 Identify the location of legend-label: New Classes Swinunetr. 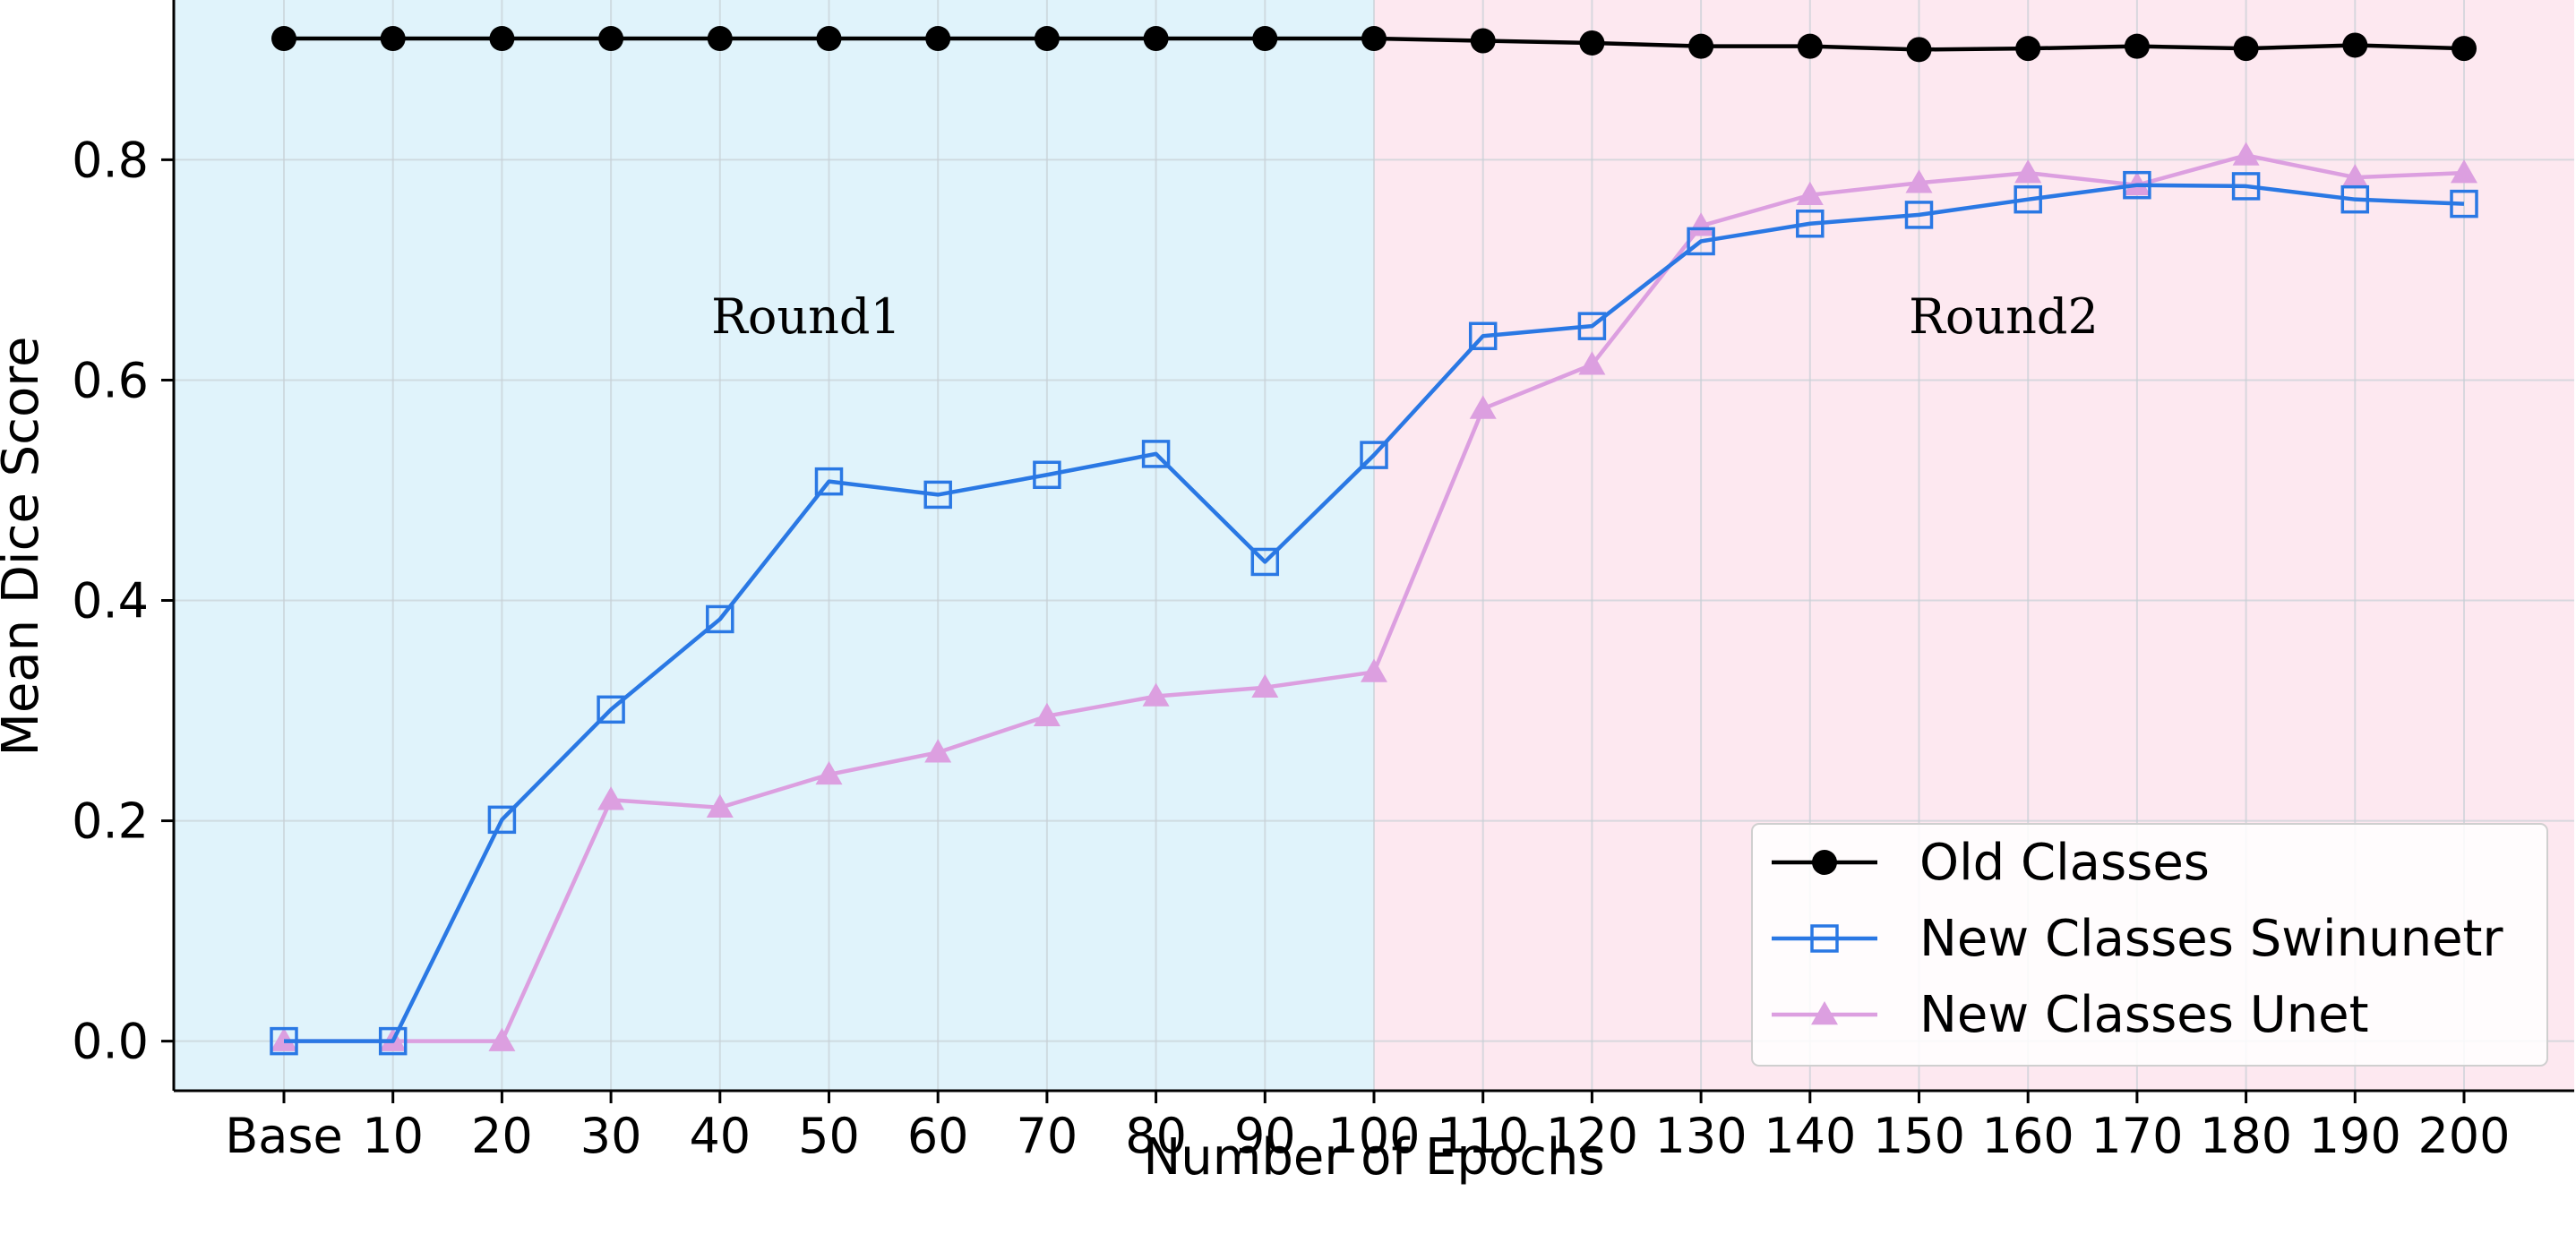
(2211, 939).